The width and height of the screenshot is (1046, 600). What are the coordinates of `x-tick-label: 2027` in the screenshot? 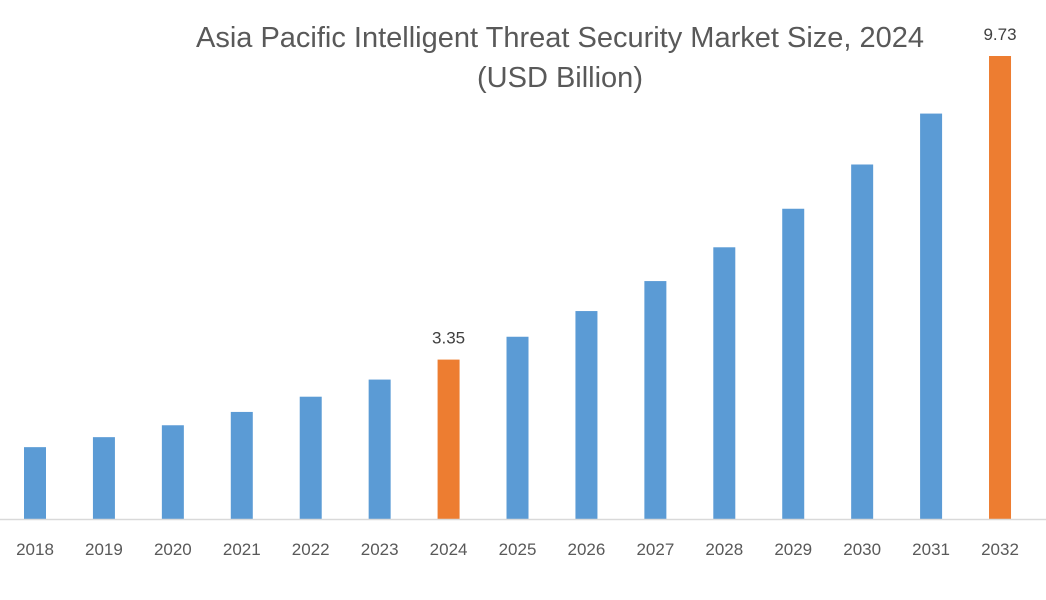 It's located at (655, 549).